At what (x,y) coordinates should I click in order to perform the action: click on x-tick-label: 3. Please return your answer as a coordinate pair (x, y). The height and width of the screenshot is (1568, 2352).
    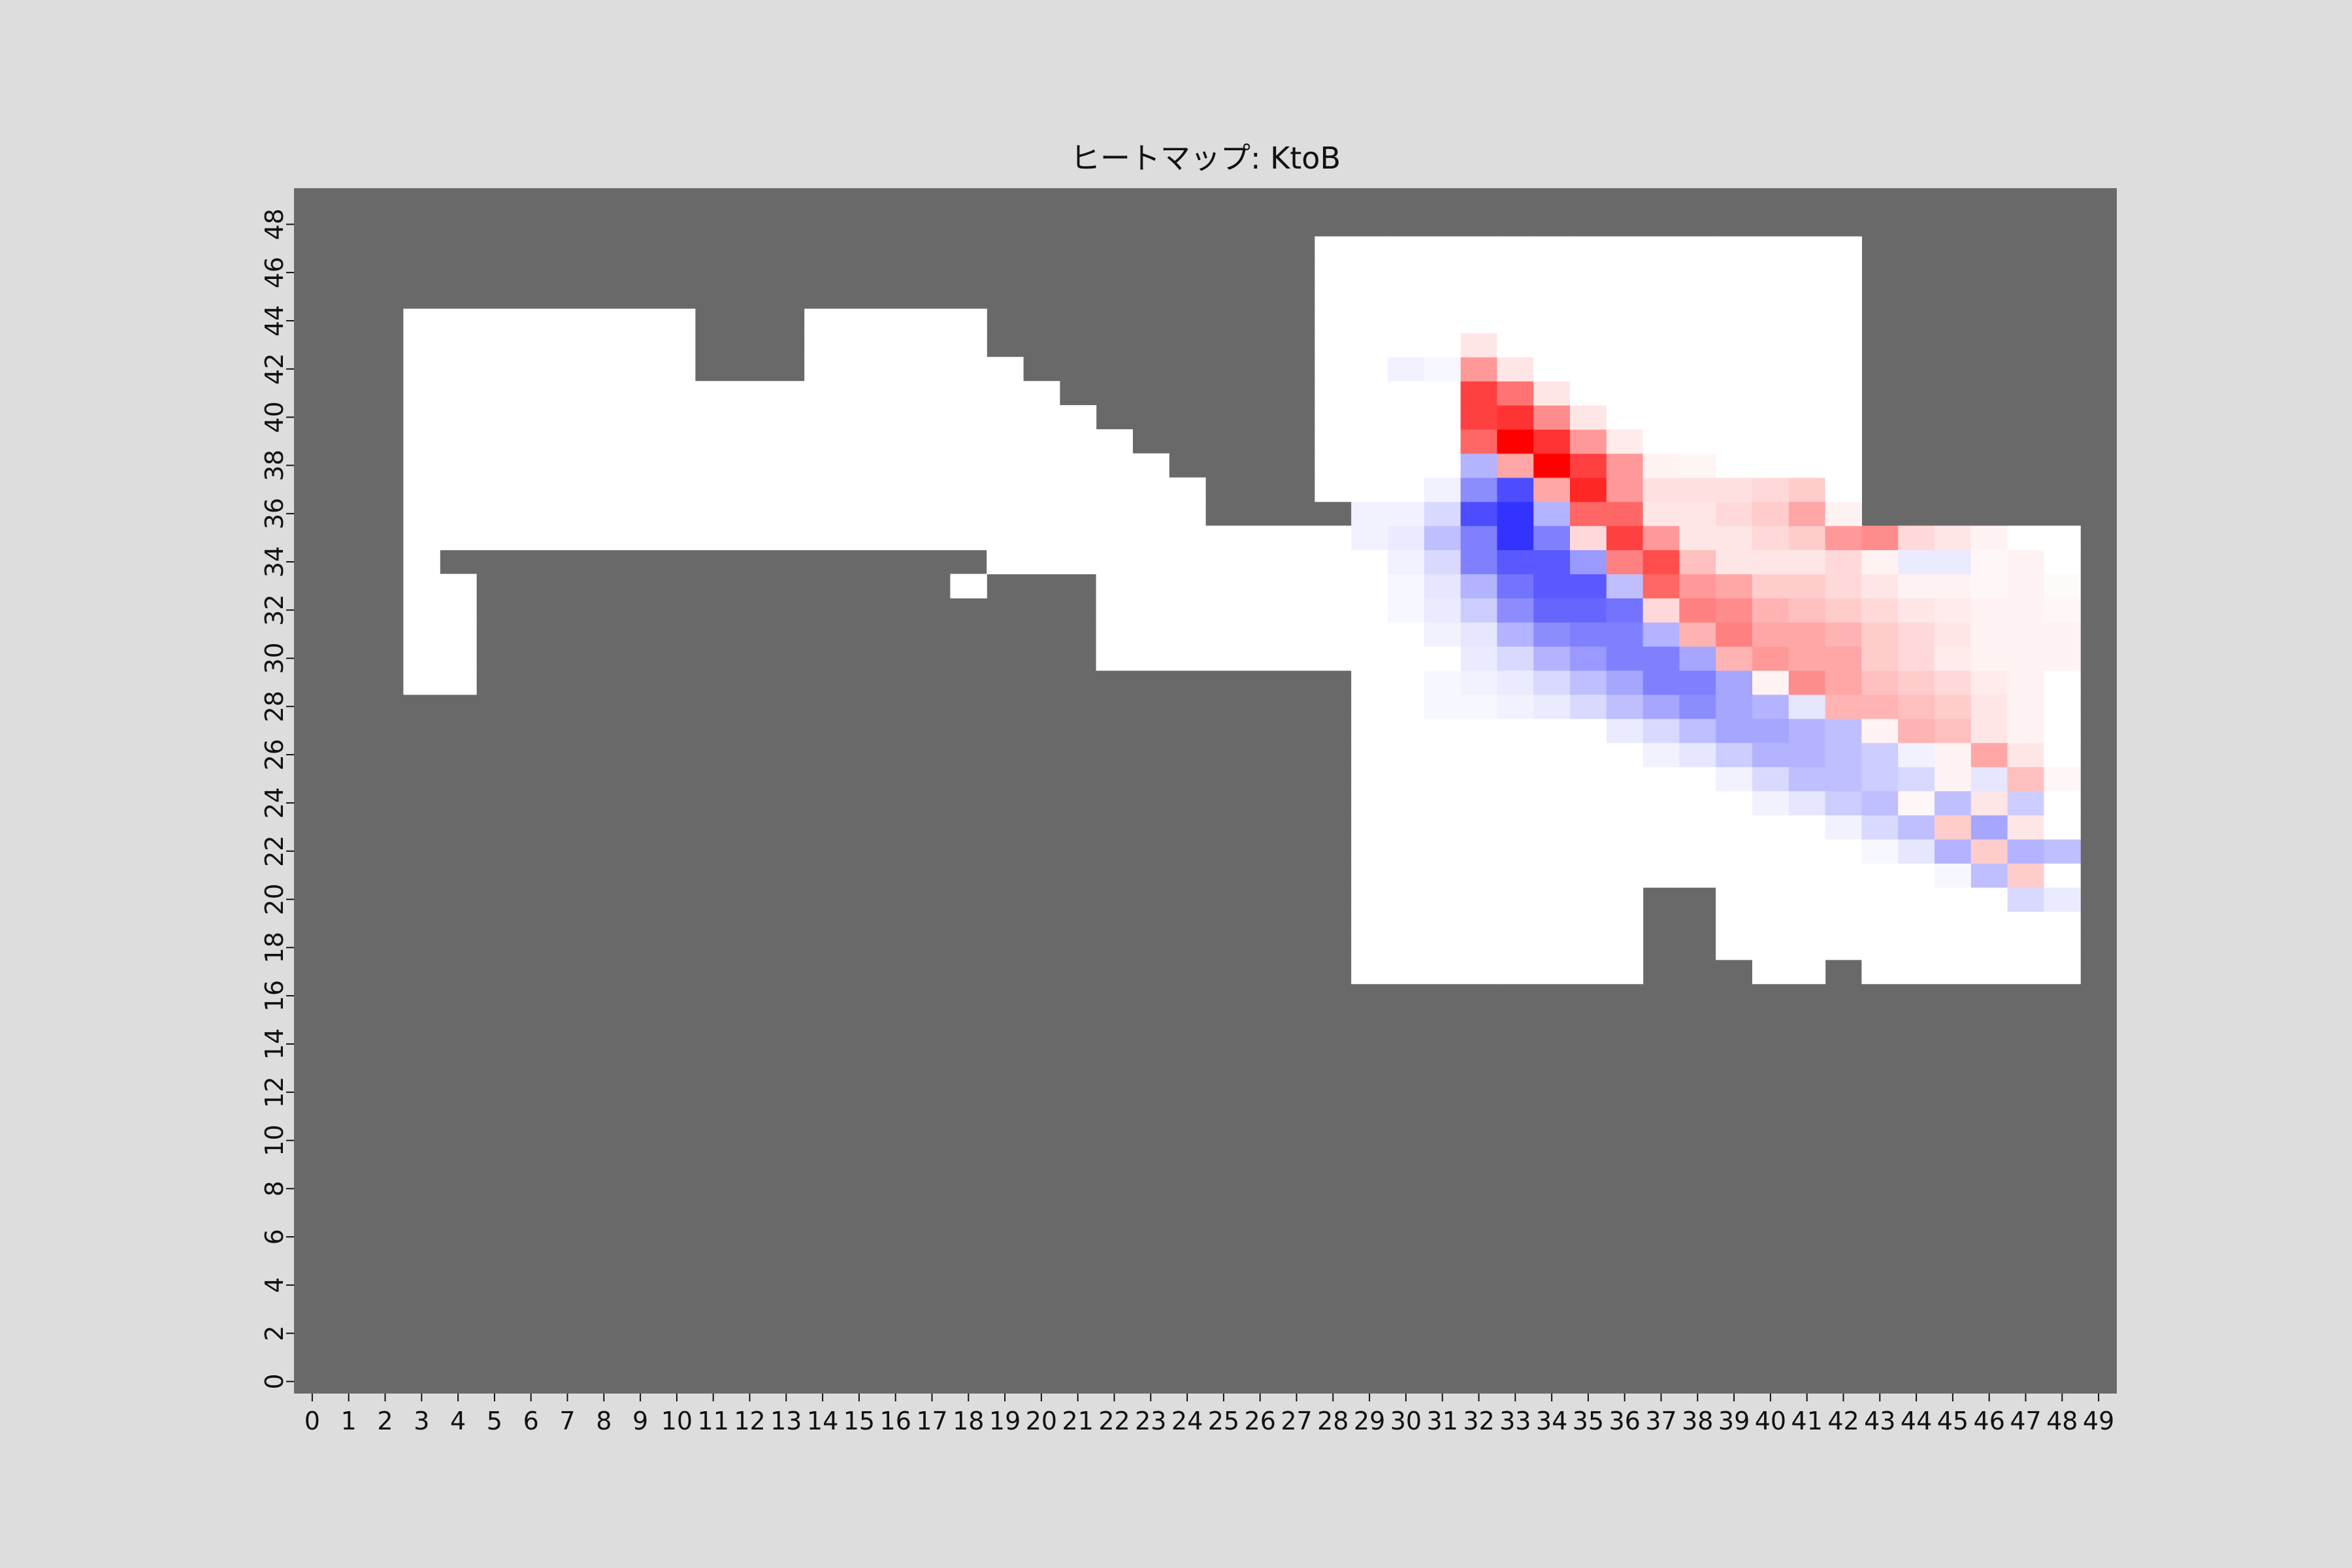
    Looking at the image, I should click on (421, 1421).